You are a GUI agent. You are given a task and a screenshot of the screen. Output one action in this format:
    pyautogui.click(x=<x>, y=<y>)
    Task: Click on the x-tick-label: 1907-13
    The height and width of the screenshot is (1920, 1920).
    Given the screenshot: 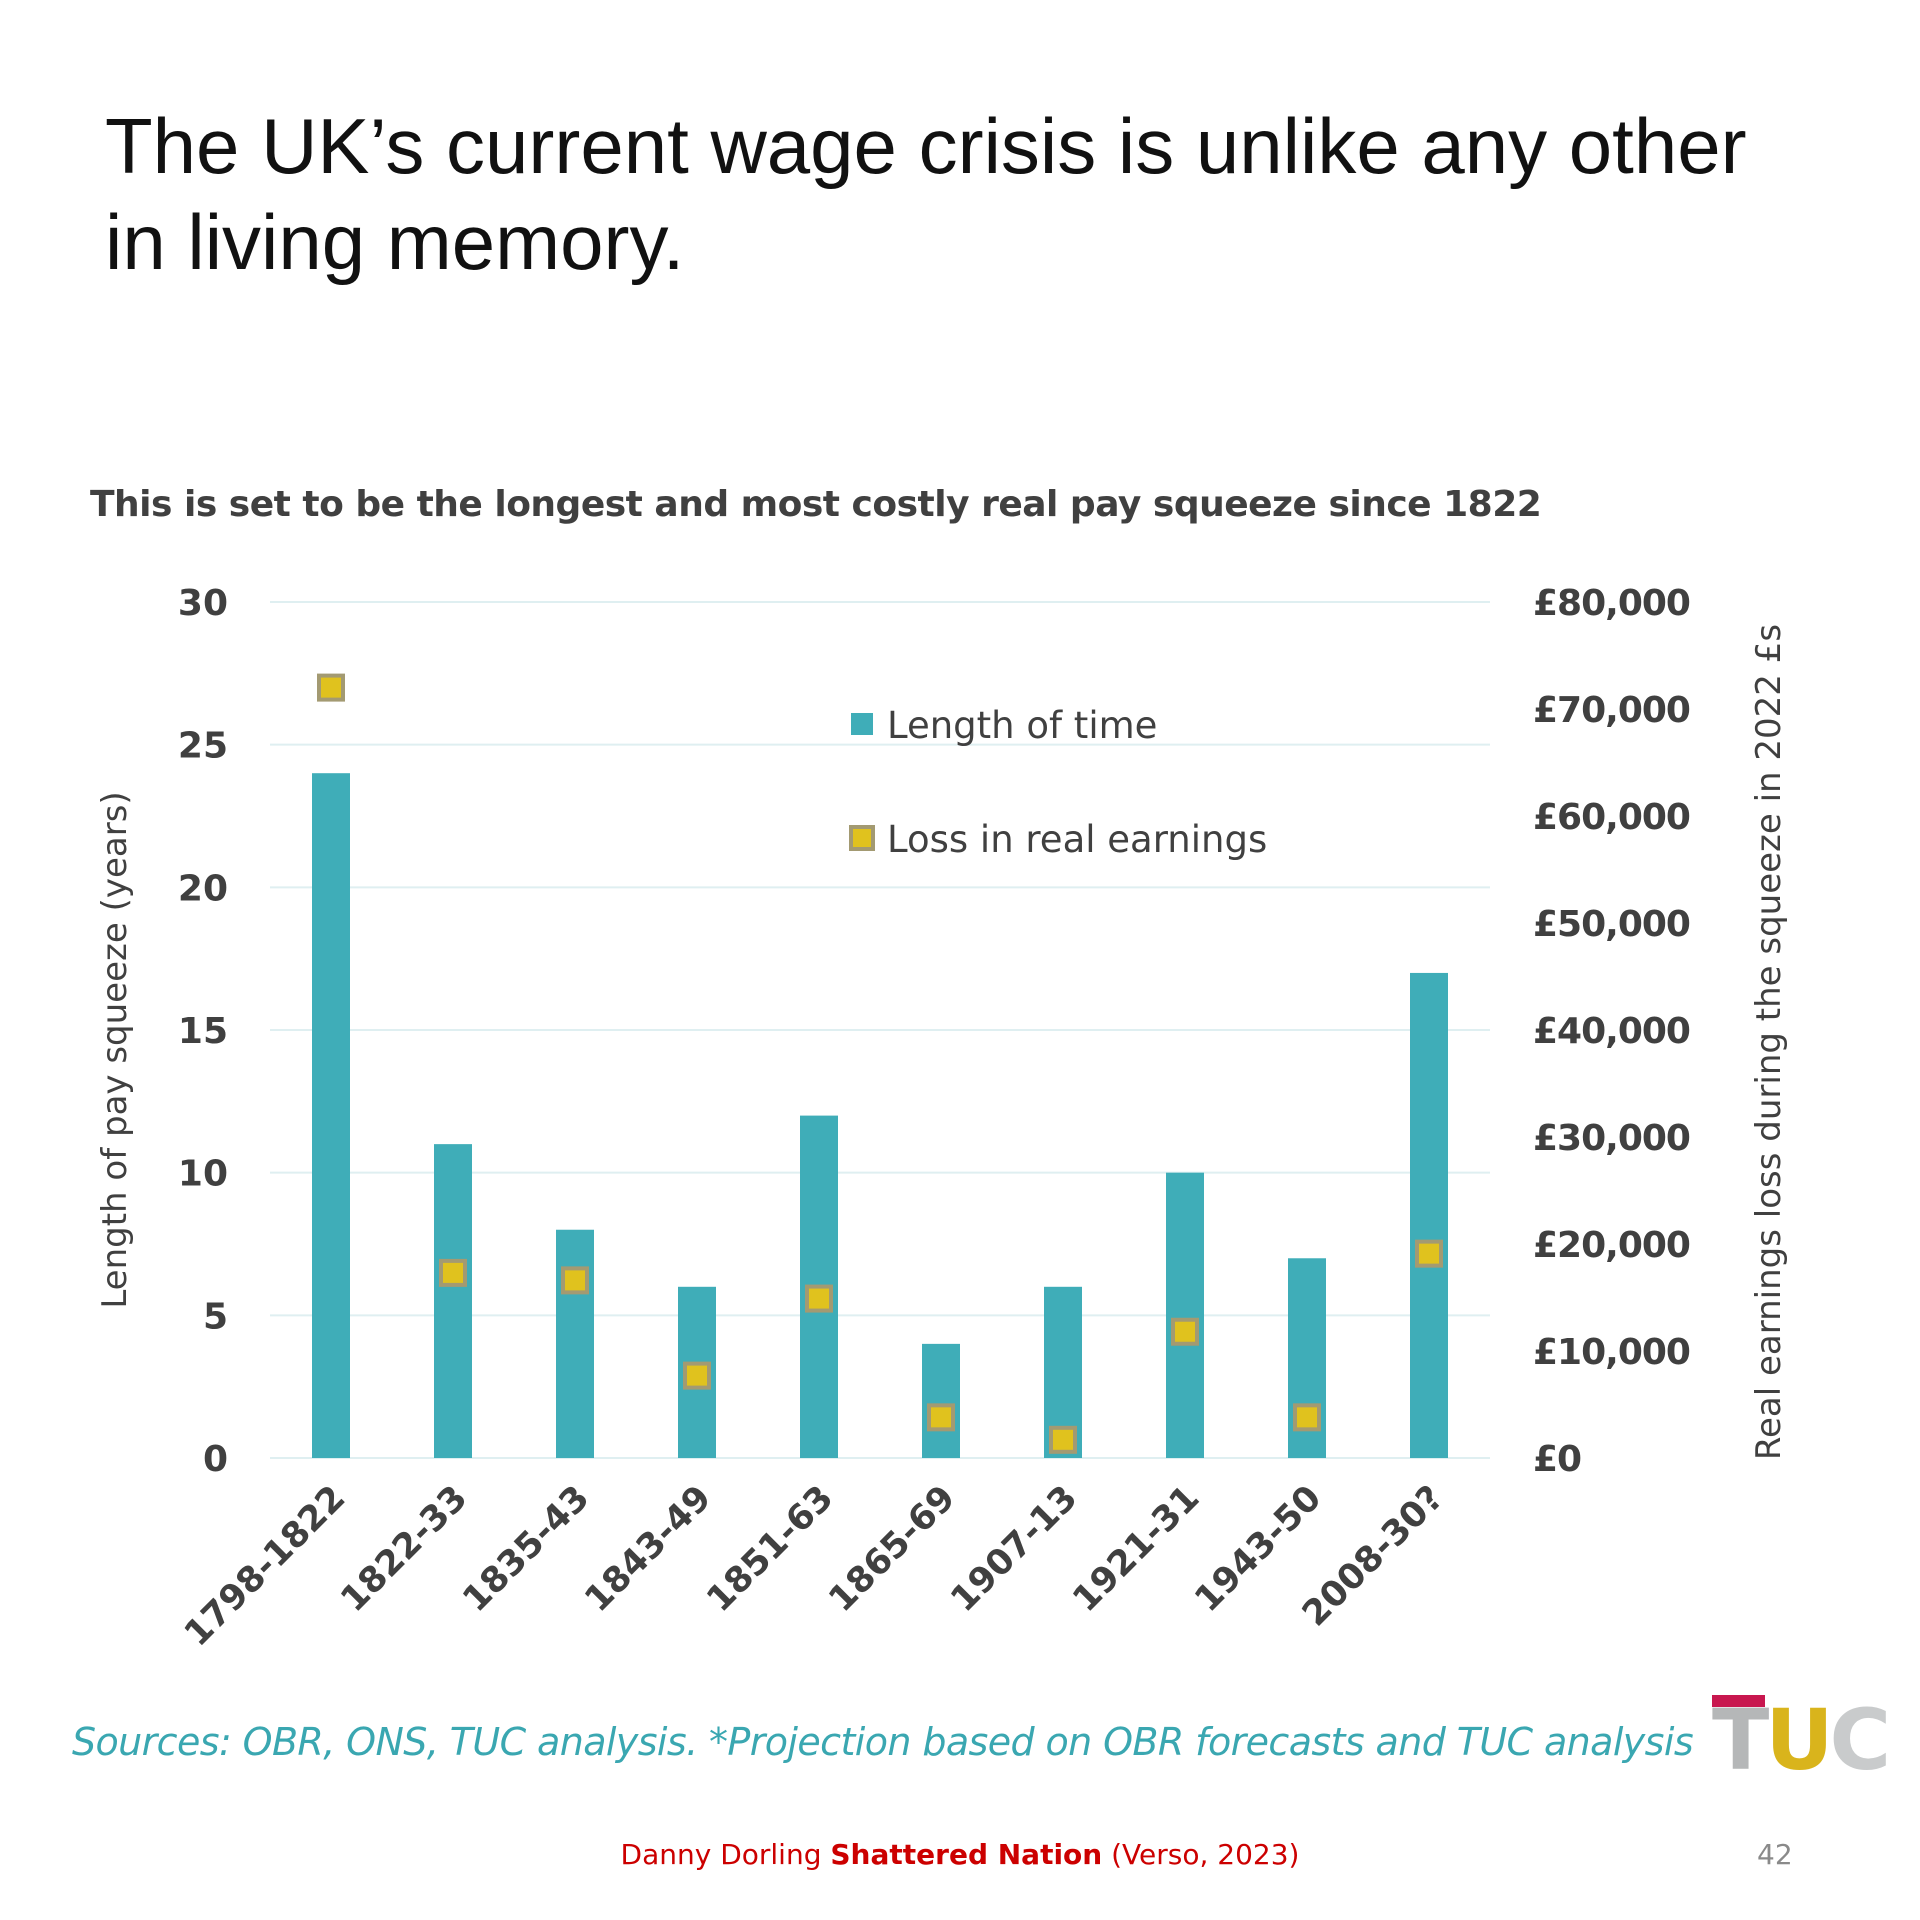 What is the action you would take?
    pyautogui.click(x=1014, y=1549)
    